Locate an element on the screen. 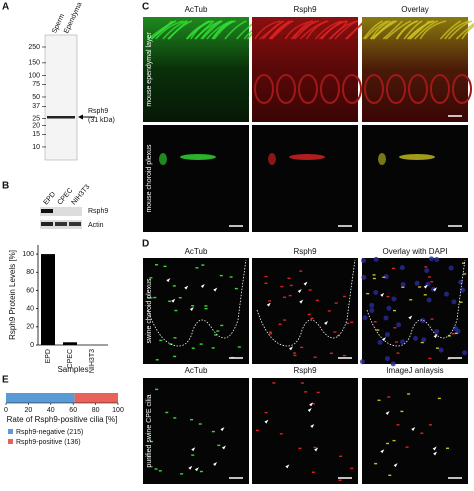 This screenshot has height=491, width=474. column-header: AcTub is located at coordinates (196, 9).